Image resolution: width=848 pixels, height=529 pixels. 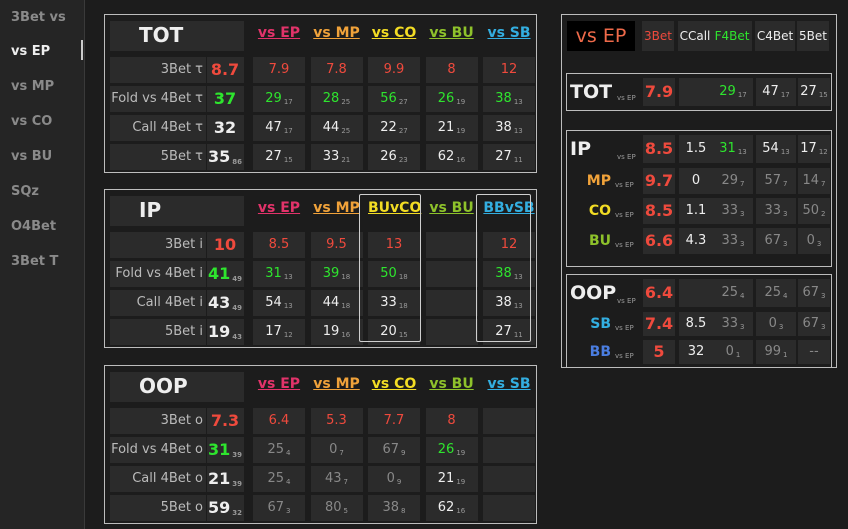 I want to click on stat-number: 7.7, so click(x=394, y=420).